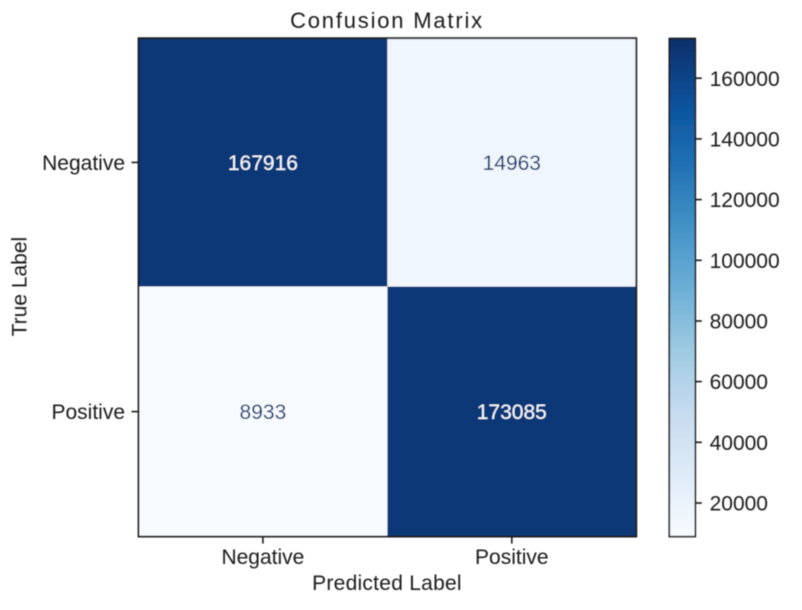  Describe the element at coordinates (745, 140) in the screenshot. I see `svg-text: 140000` at that location.